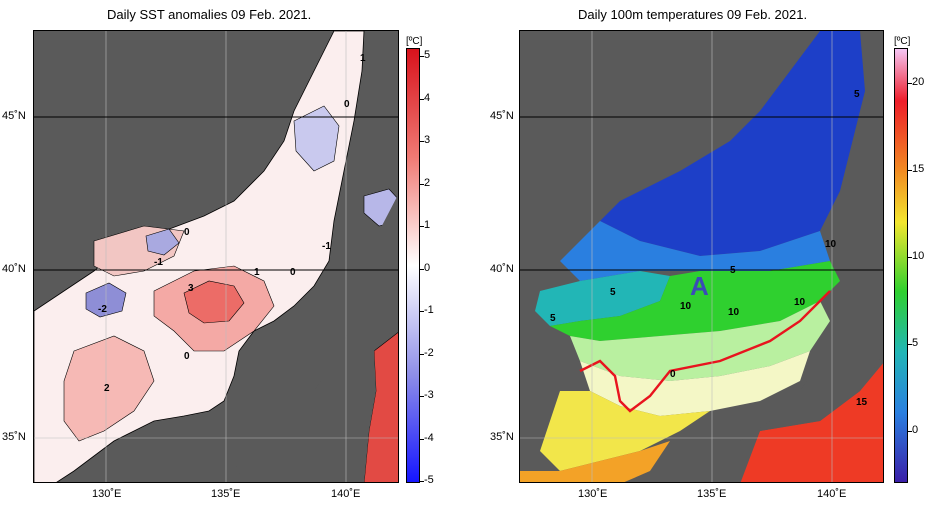 This screenshot has height=526, width=933. I want to click on temp-zone-yellow, so click(625, 431).